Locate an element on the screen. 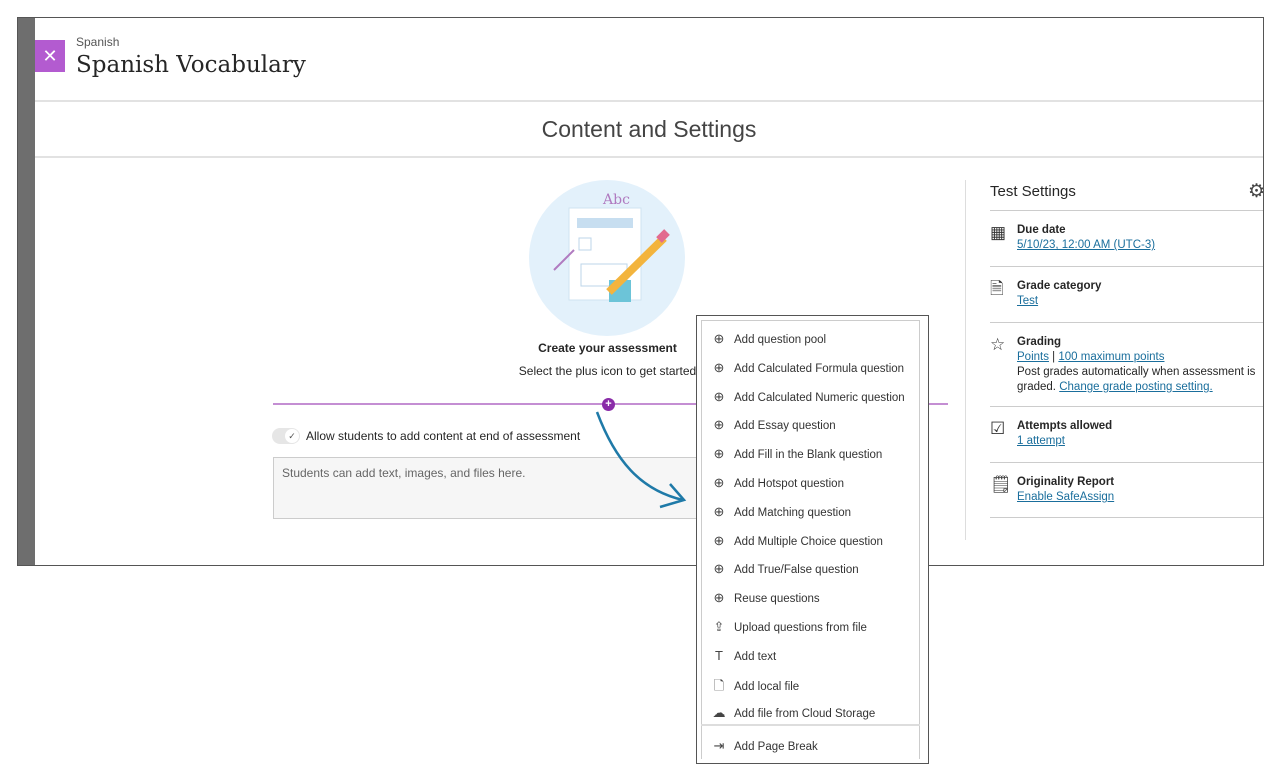 The height and width of the screenshot is (780, 1280). menu-item: ⊕ Add Multiple Choice question is located at coordinates (797, 541).